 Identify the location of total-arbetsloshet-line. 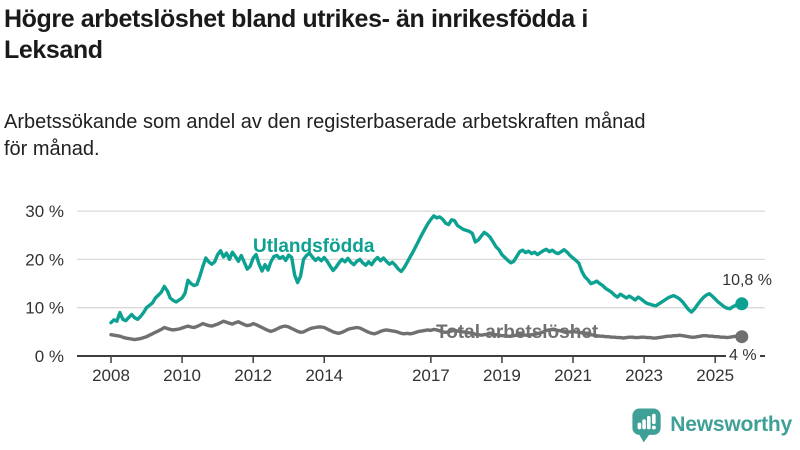
(426, 330).